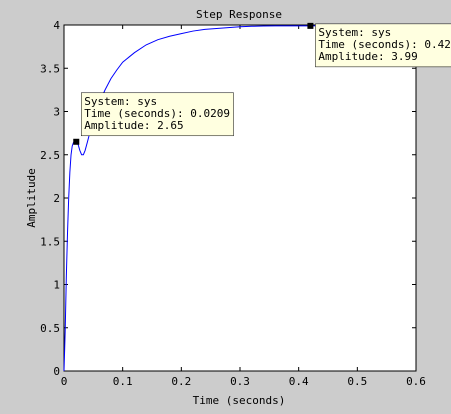 The height and width of the screenshot is (414, 451). What do you see at coordinates (416, 381) in the screenshot?
I see `x-tick-label: 0.6` at bounding box center [416, 381].